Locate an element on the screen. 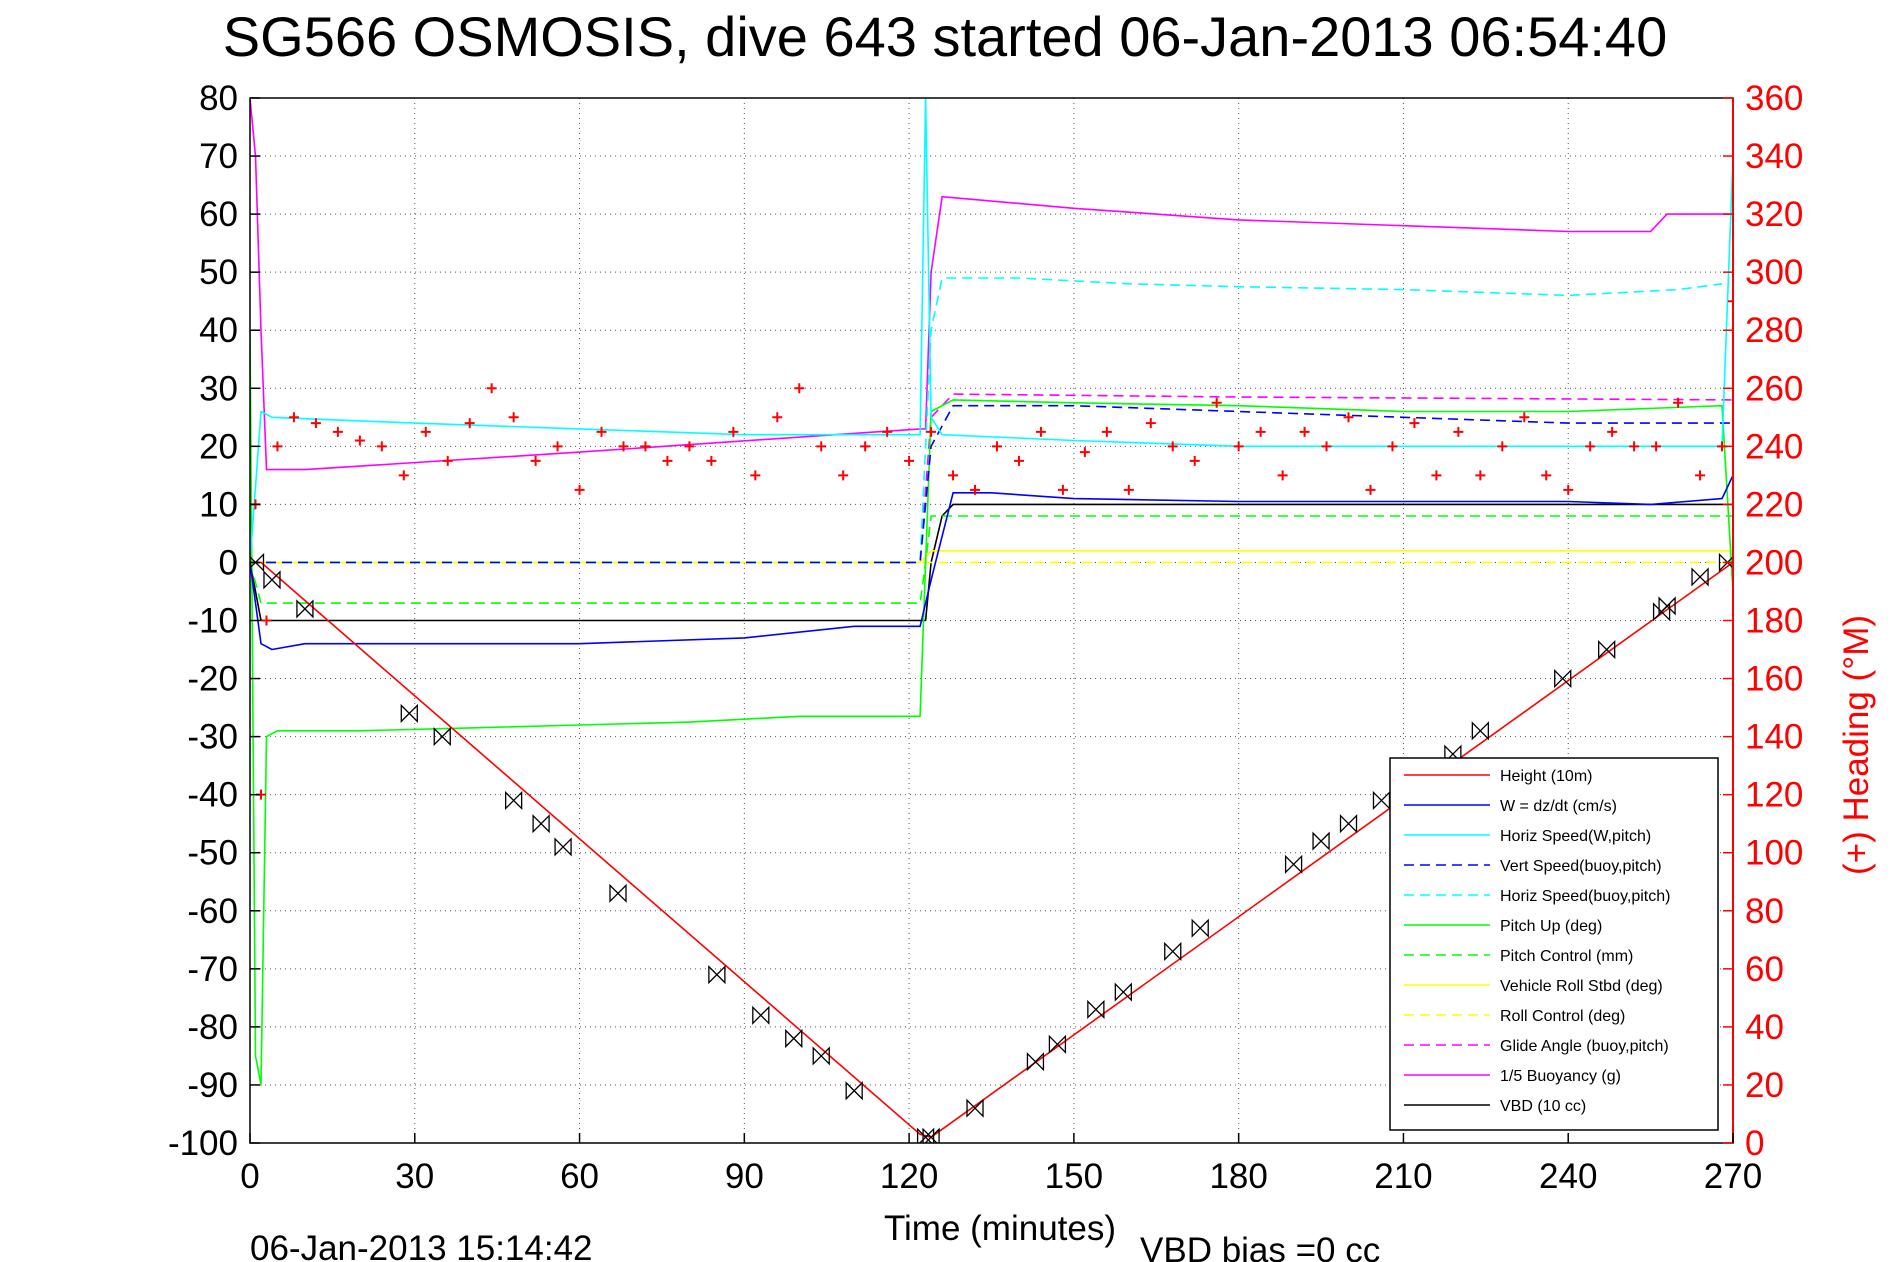  x-tick-label: 180 is located at coordinates (1238, 1176).